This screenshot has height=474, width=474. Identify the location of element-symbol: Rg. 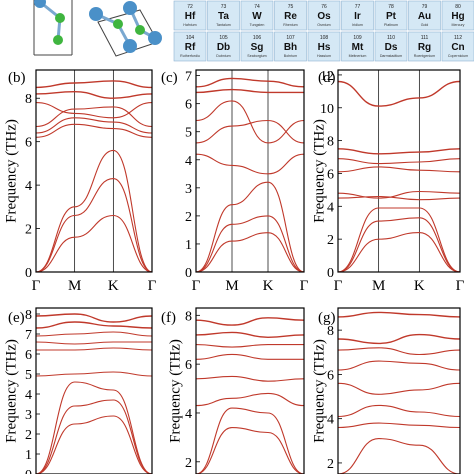
(424, 47).